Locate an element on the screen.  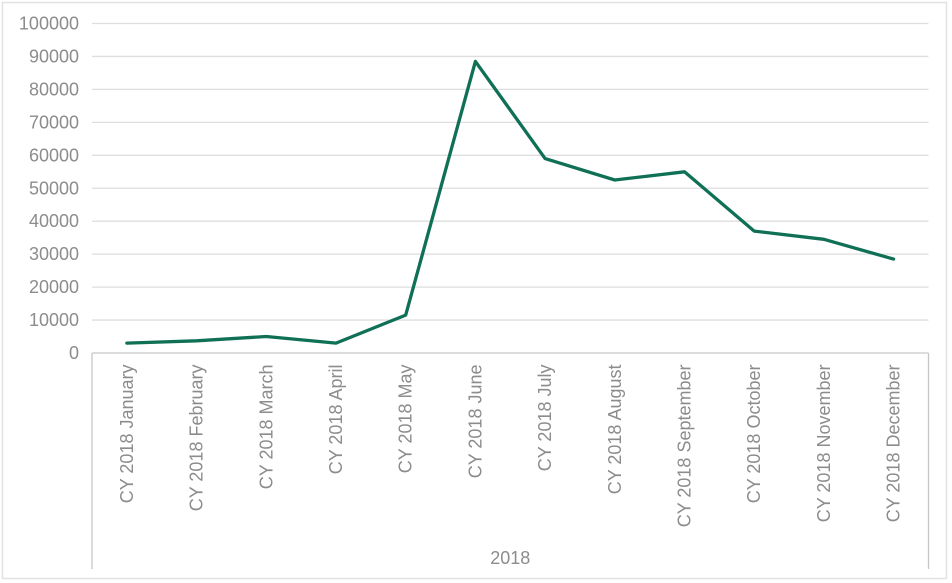
x-axis-category-label: CY 2018 October is located at coordinates (754, 434).